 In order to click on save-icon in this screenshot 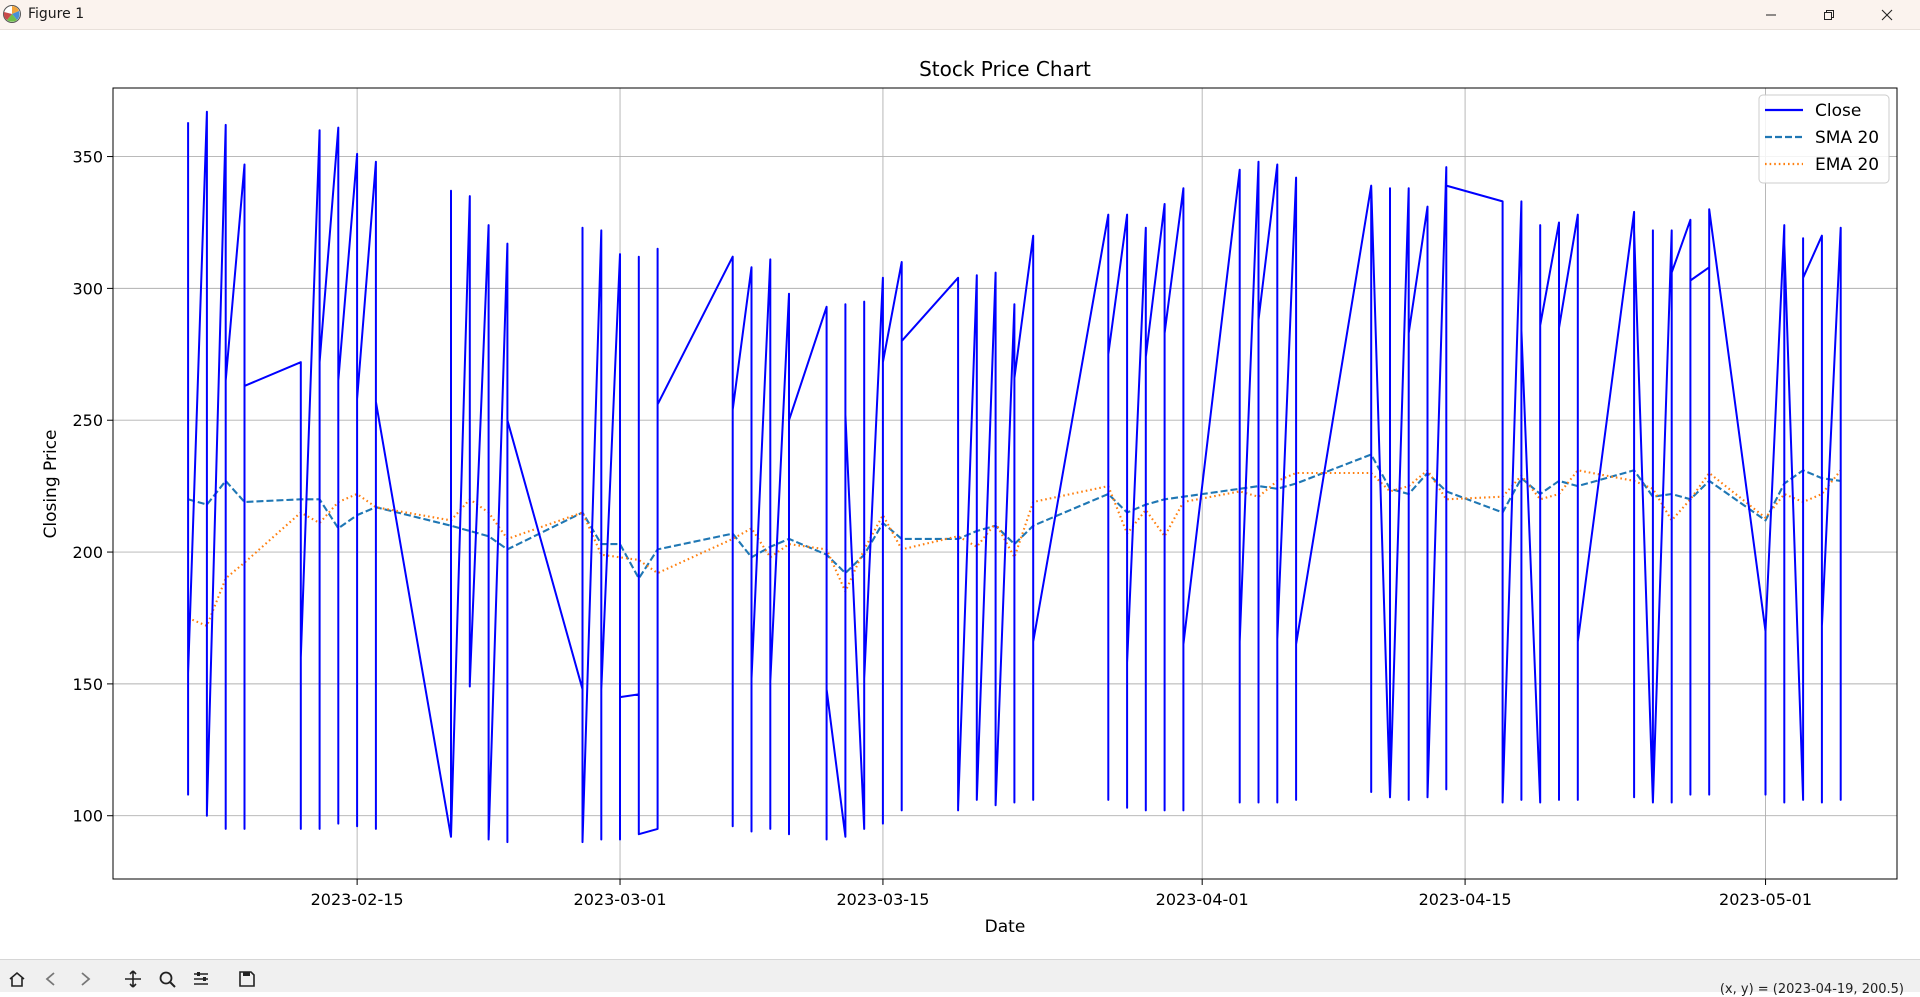, I will do `click(247, 979)`.